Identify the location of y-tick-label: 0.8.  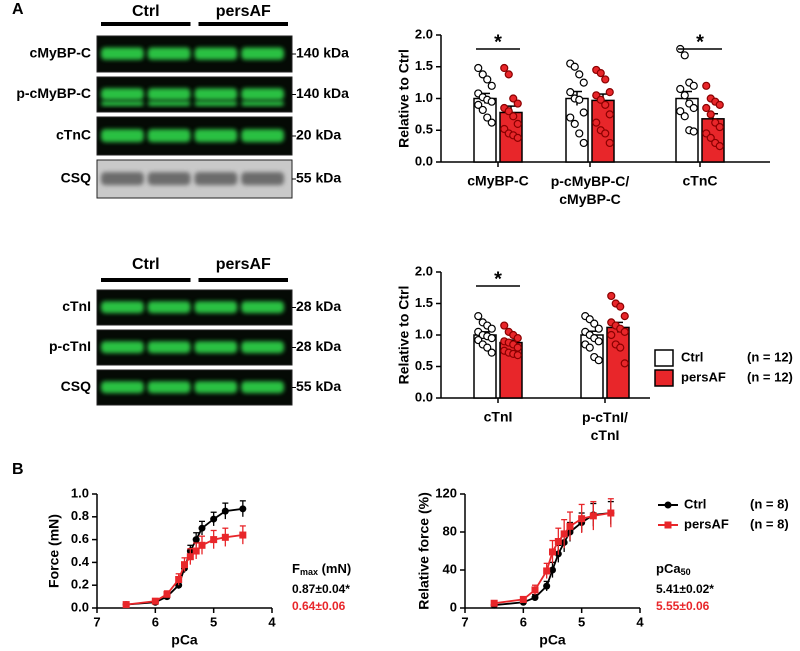
(80, 515).